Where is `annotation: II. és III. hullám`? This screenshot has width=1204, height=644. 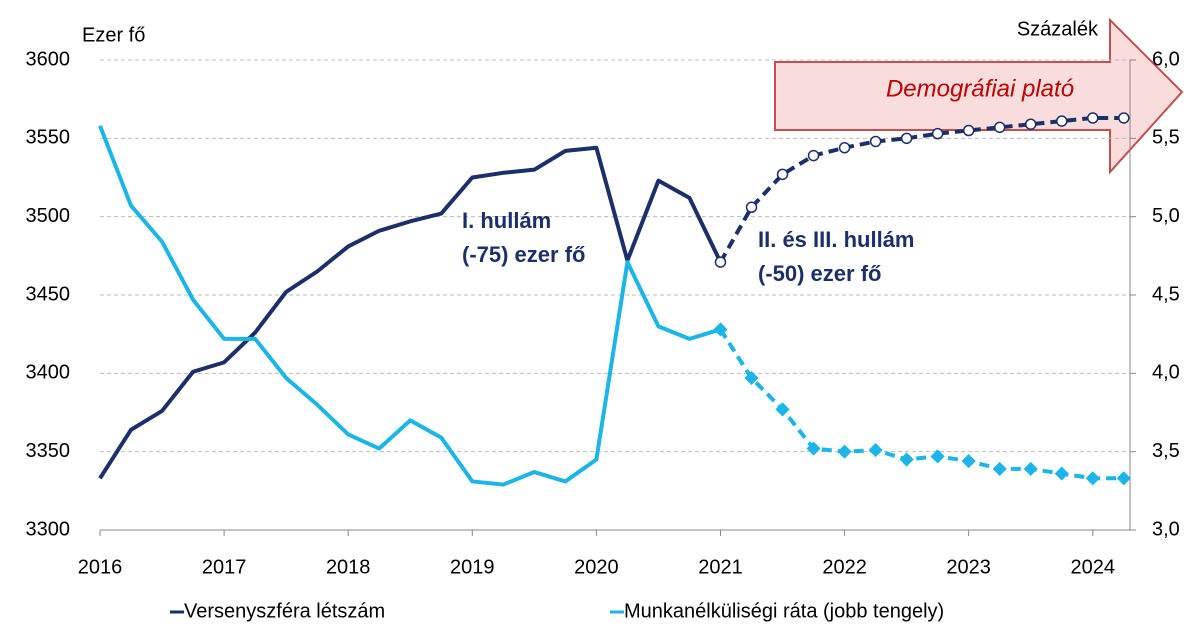 annotation: II. és III. hullám is located at coordinates (836, 239).